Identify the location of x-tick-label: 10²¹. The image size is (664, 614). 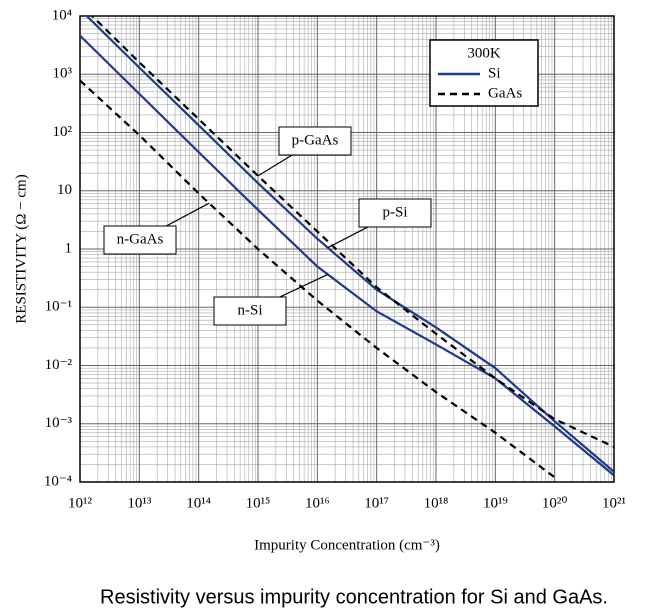
(614, 503).